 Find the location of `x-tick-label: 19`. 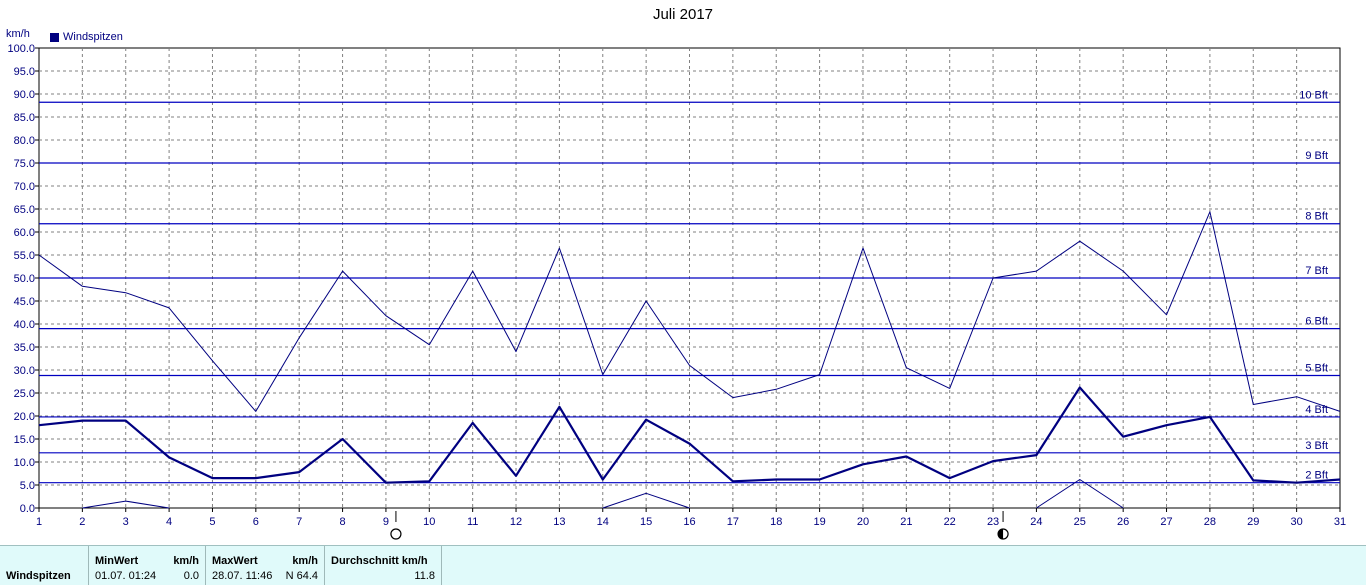

x-tick-label: 19 is located at coordinates (819, 522).